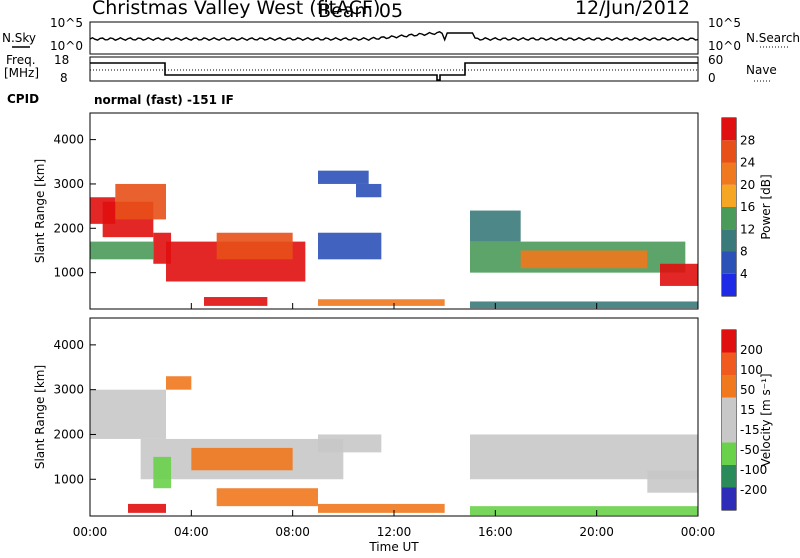 The image size is (800, 558). Describe the element at coordinates (191, 532) in the screenshot. I see `x-tick-label: 04:00` at that location.